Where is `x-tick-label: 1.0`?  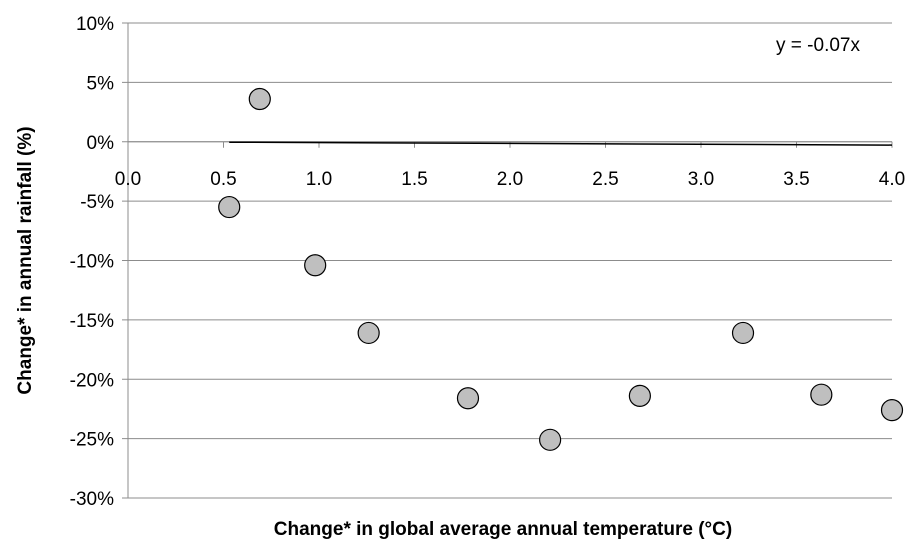 x-tick-label: 1.0 is located at coordinates (319, 179).